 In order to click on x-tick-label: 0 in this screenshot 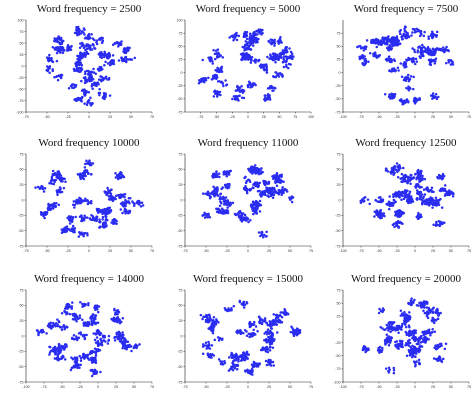, I will do `click(248, 117)`.